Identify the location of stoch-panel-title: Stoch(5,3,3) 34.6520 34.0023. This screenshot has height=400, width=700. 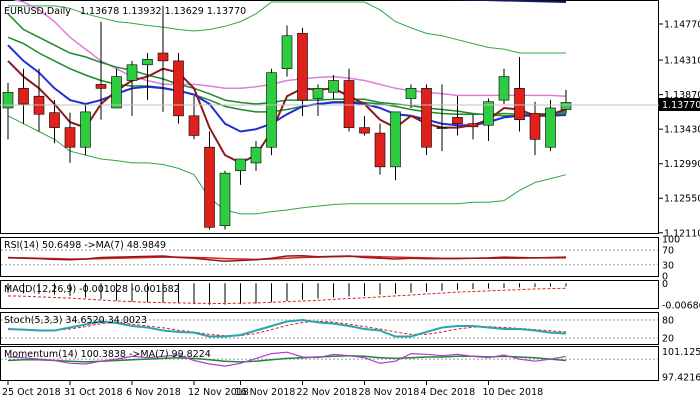
(75, 320).